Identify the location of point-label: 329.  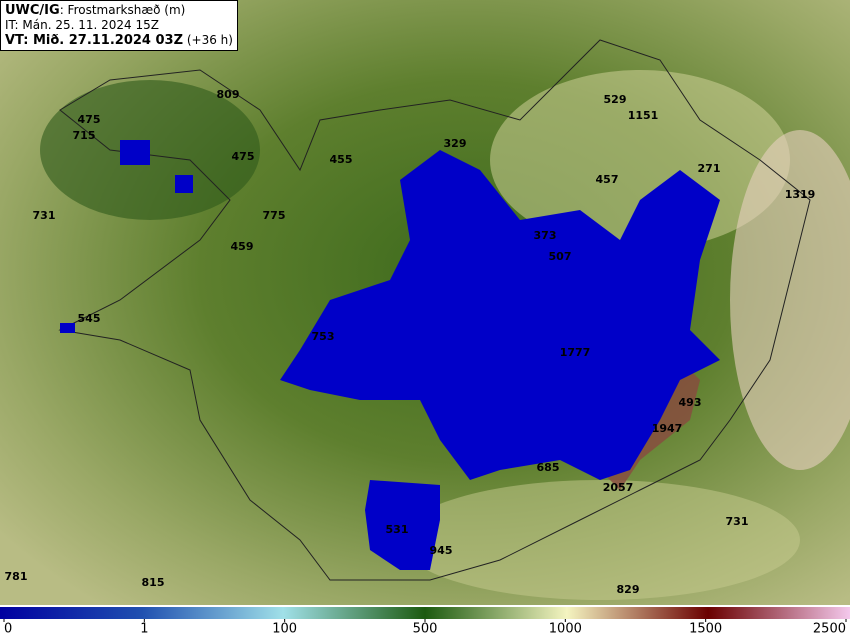
(455, 143).